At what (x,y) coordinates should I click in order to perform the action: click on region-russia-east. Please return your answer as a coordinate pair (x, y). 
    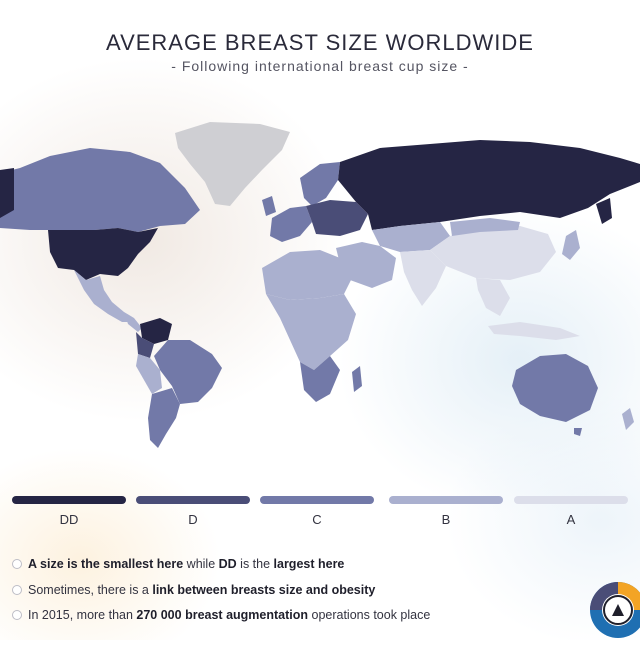
    Looking at the image, I should click on (604, 211).